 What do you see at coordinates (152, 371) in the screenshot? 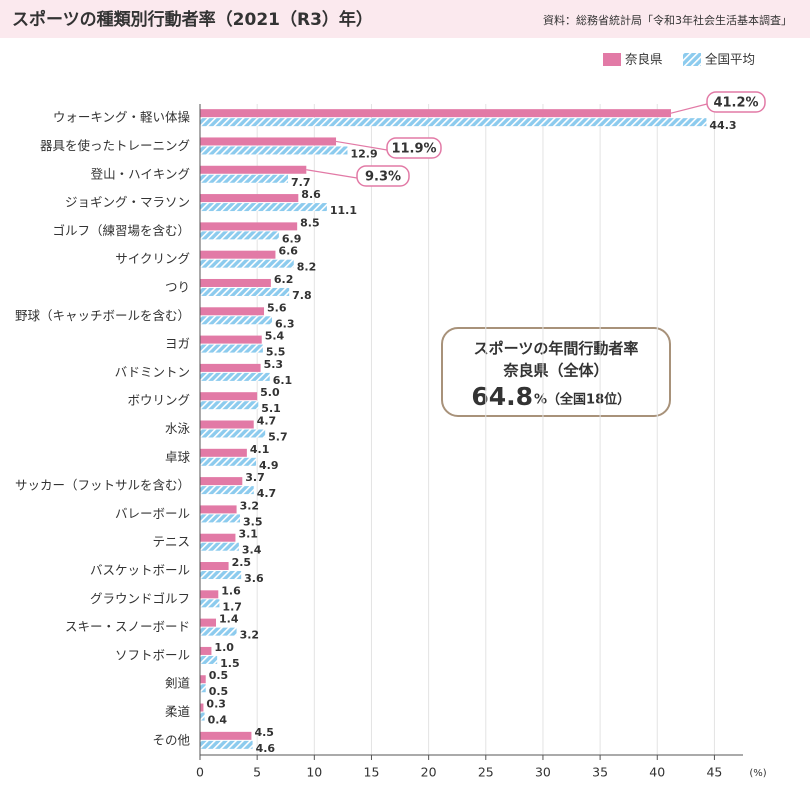
I see `y-tick-label: バドミントン` at bounding box center [152, 371].